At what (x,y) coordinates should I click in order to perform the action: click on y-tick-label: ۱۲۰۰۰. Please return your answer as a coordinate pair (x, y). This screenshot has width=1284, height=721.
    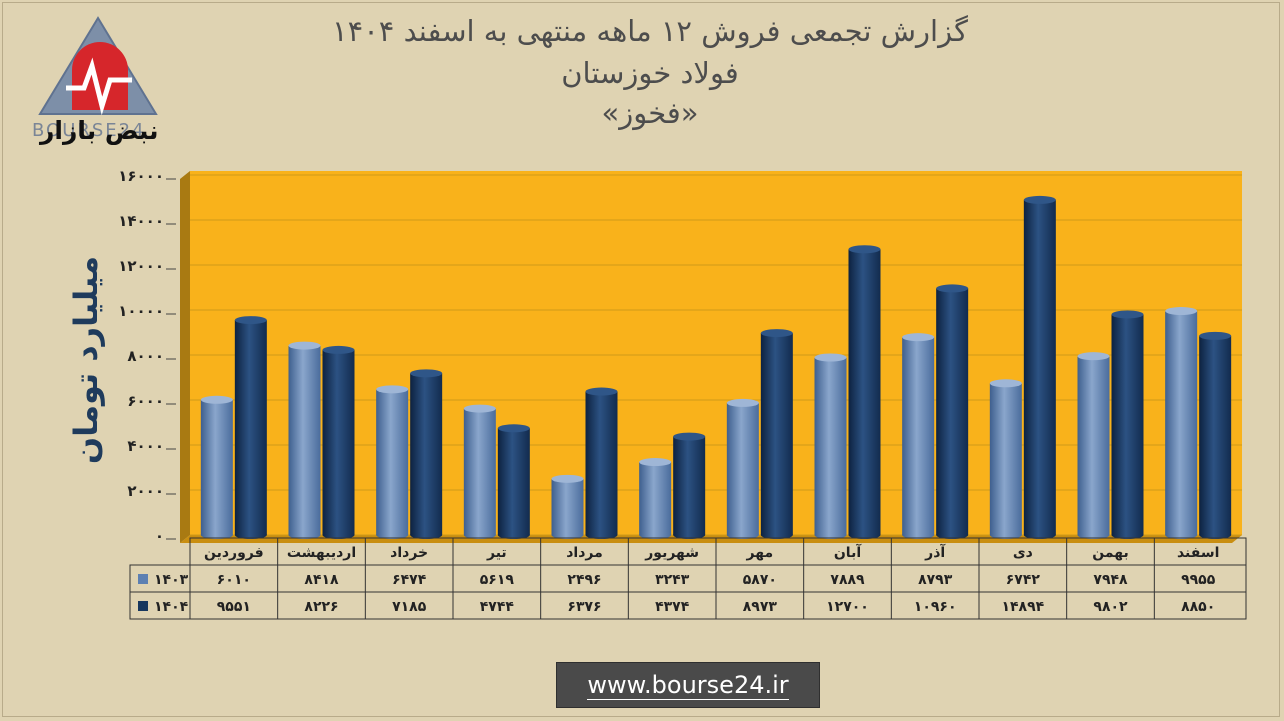
    Looking at the image, I should click on (141, 266).